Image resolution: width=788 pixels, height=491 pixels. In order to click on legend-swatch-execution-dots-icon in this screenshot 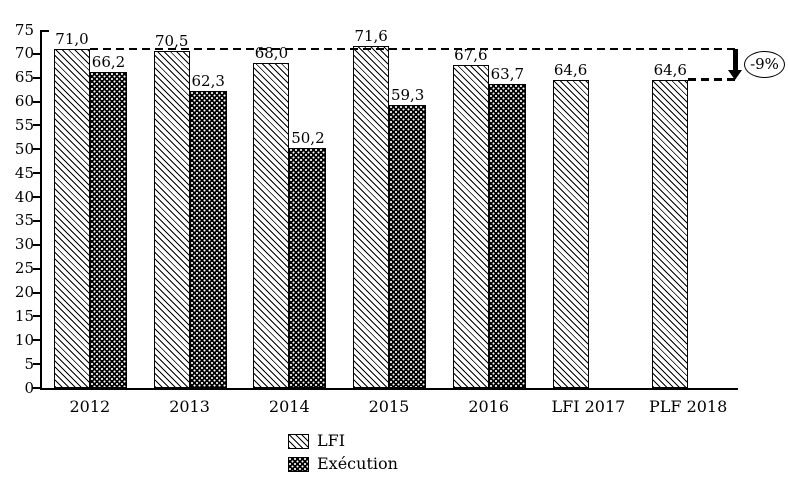, I will do `click(298, 464)`.